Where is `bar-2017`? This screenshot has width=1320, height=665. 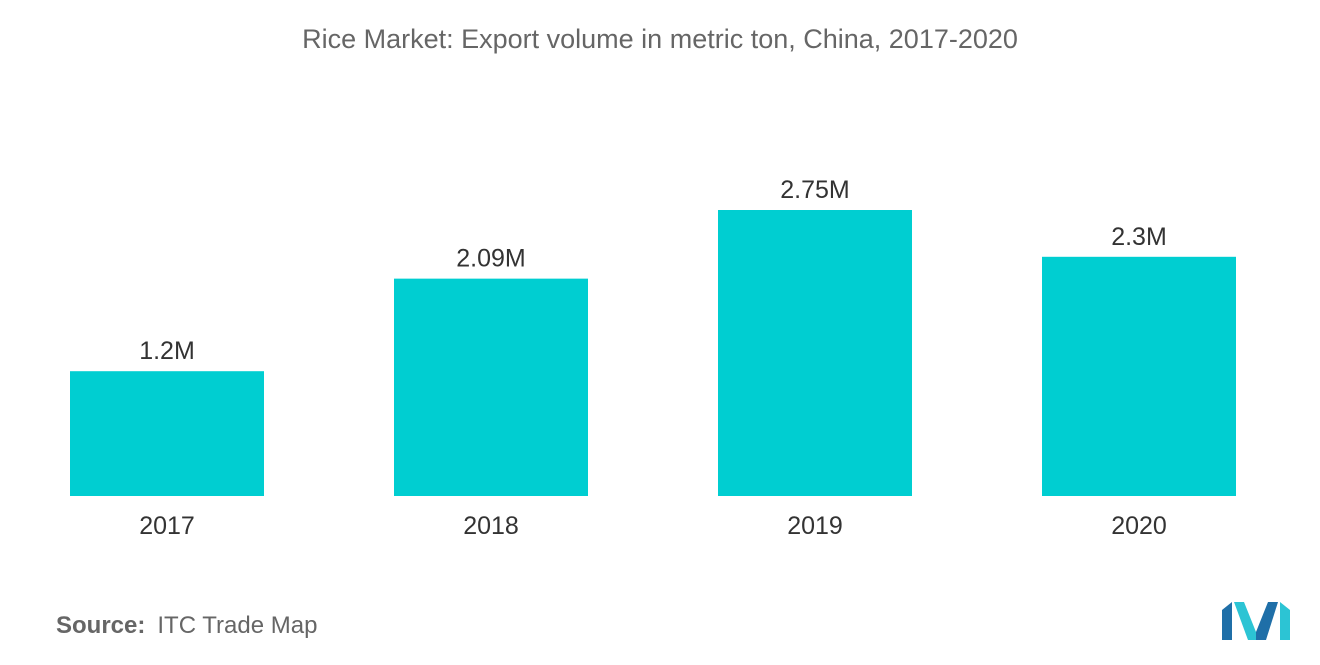
bar-2017 is located at coordinates (167, 433).